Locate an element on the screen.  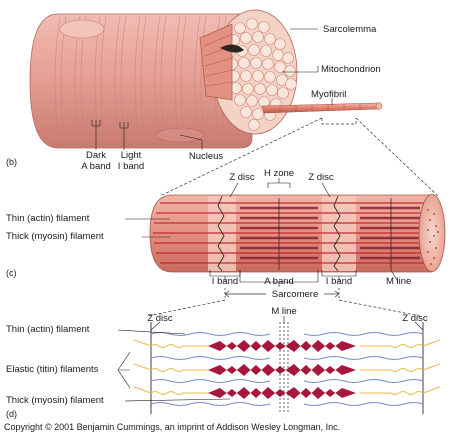
label-sarcomere: Sarcomere is located at coordinates (295, 294).